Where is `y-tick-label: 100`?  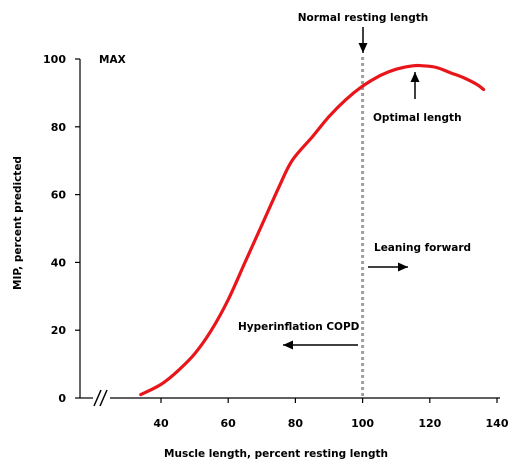
y-tick-label: 100 is located at coordinates (54, 59).